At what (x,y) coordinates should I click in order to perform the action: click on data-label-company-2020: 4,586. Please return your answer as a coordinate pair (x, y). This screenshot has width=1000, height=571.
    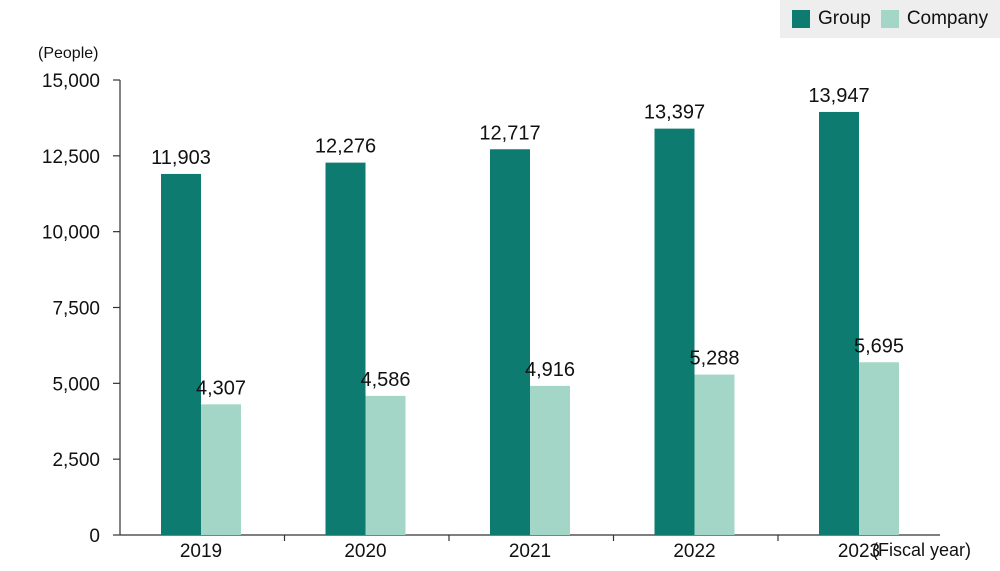
    Looking at the image, I should click on (385, 380).